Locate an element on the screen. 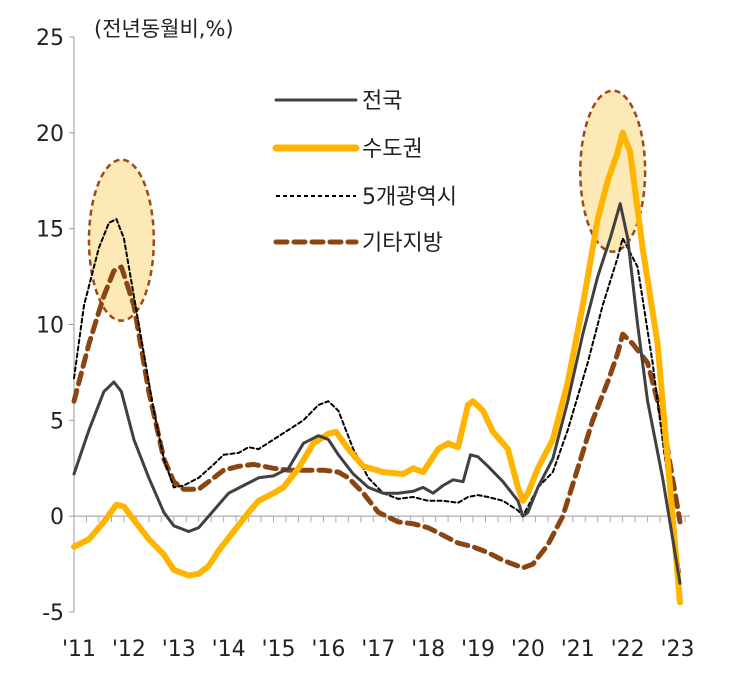  y-tick-label: 20 is located at coordinates (50, 134).